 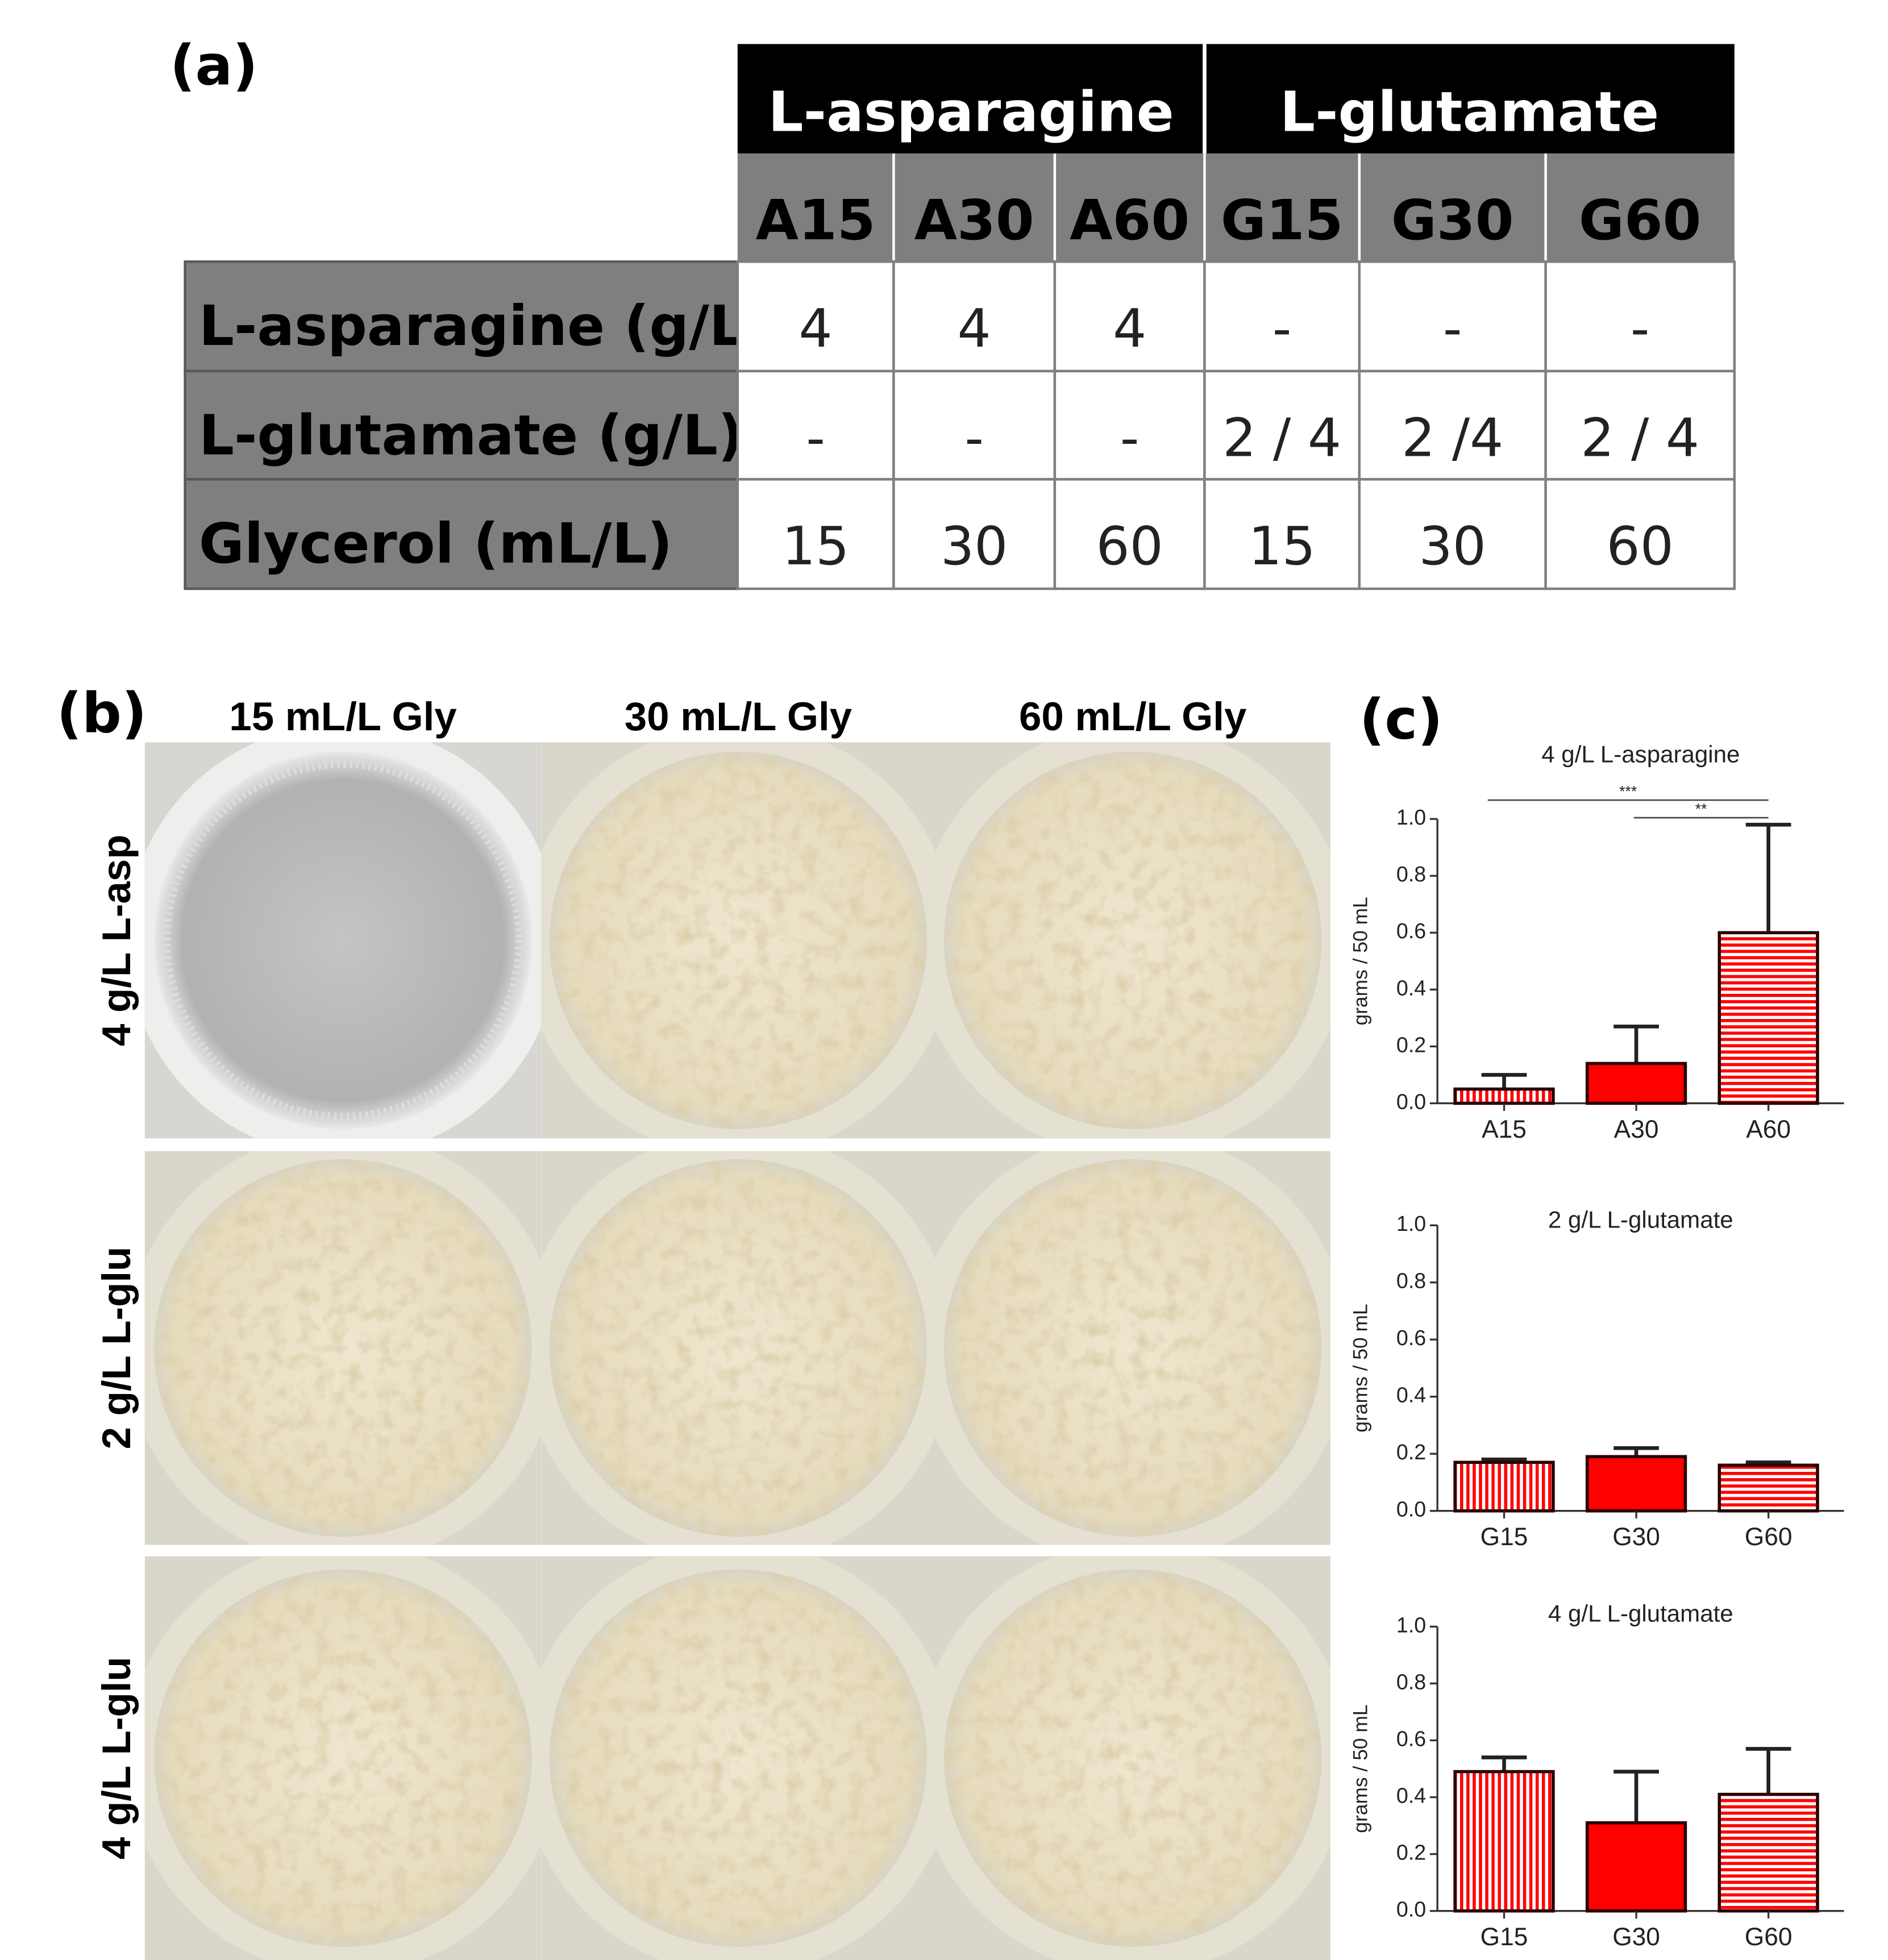 I want to click on column-title: 15 mL/L Gly, so click(x=343, y=716).